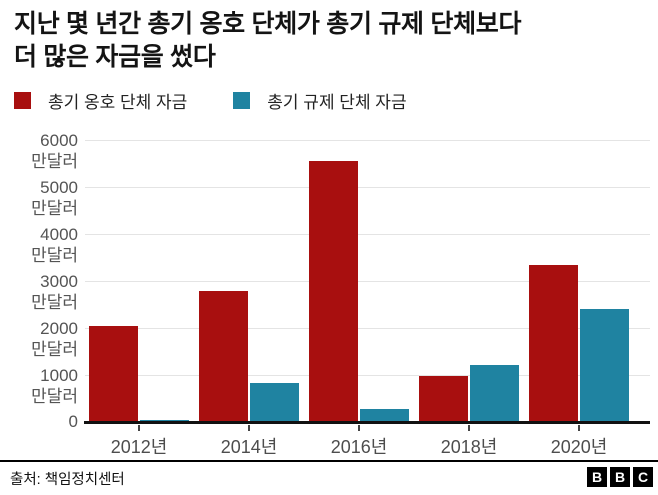  What do you see at coordinates (268, 24) in the screenshot?
I see `chart-title-line1: 지난 몇 년간 총기 옹호 단체가 총기 규제 단체보다` at bounding box center [268, 24].